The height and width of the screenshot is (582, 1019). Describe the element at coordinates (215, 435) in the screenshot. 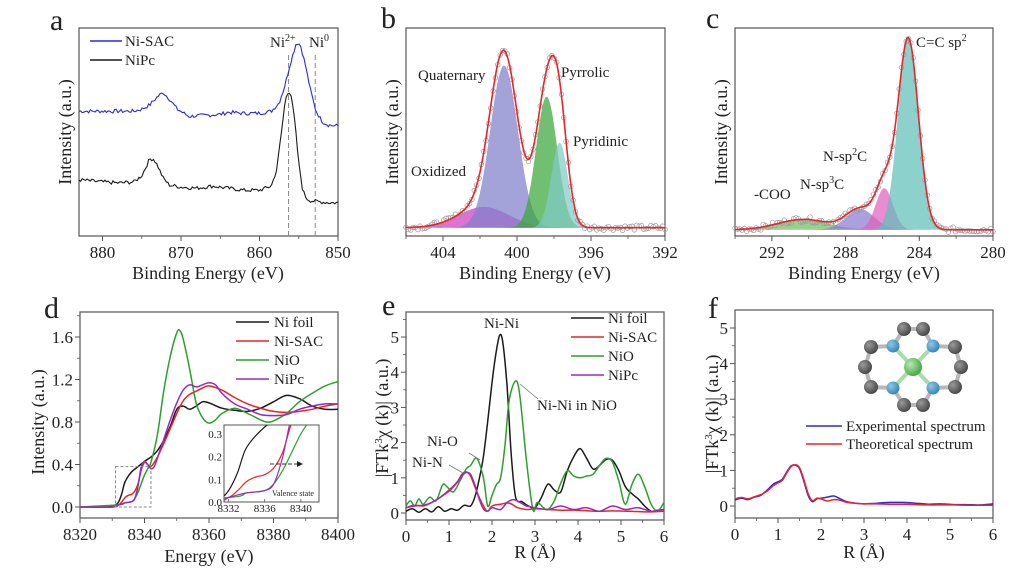

I see `inset-y-tick-label: 0.3` at that location.